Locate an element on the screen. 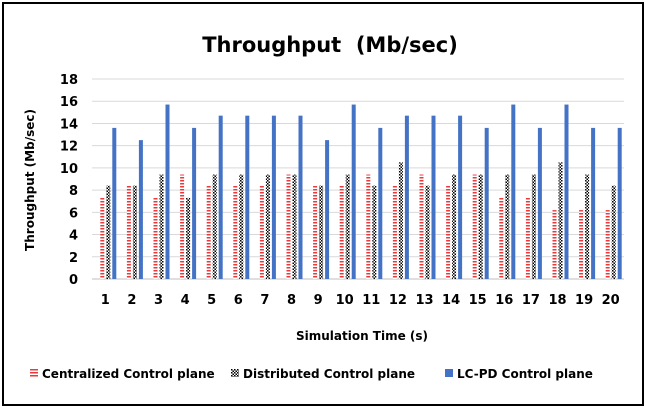  y-axis-label: Throughput (Mb/sec) is located at coordinates (30, 180).